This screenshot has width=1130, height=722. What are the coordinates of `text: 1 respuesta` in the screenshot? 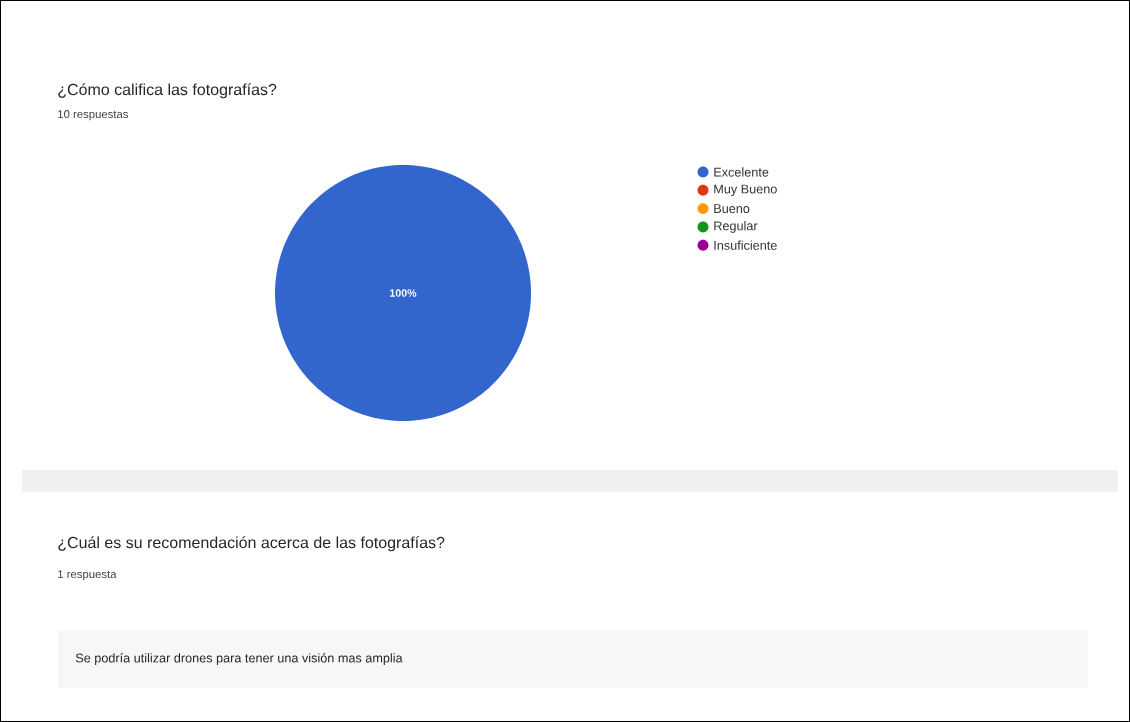 It's located at (87, 575).